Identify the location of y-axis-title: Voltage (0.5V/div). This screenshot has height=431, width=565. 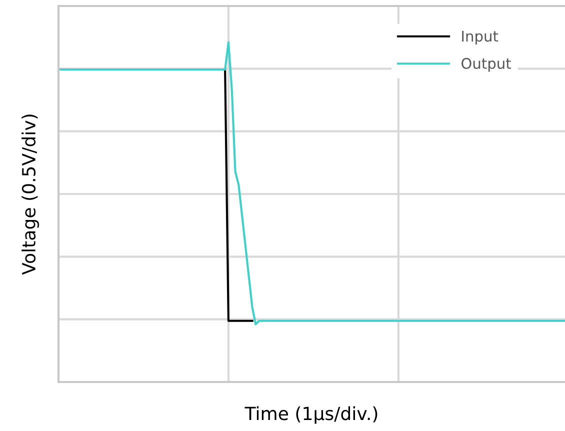
(31, 194).